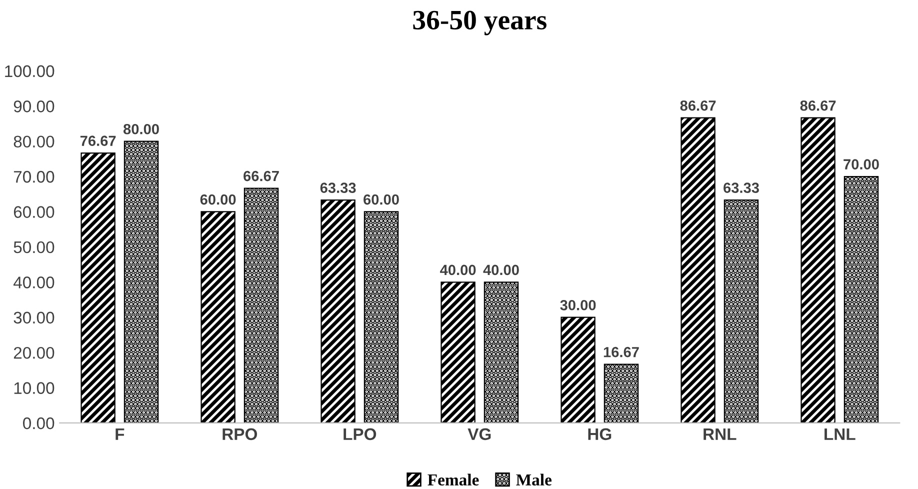 Image resolution: width=918 pixels, height=489 pixels. Describe the element at coordinates (720, 434) in the screenshot. I see `x-tick-label: RNL` at that location.